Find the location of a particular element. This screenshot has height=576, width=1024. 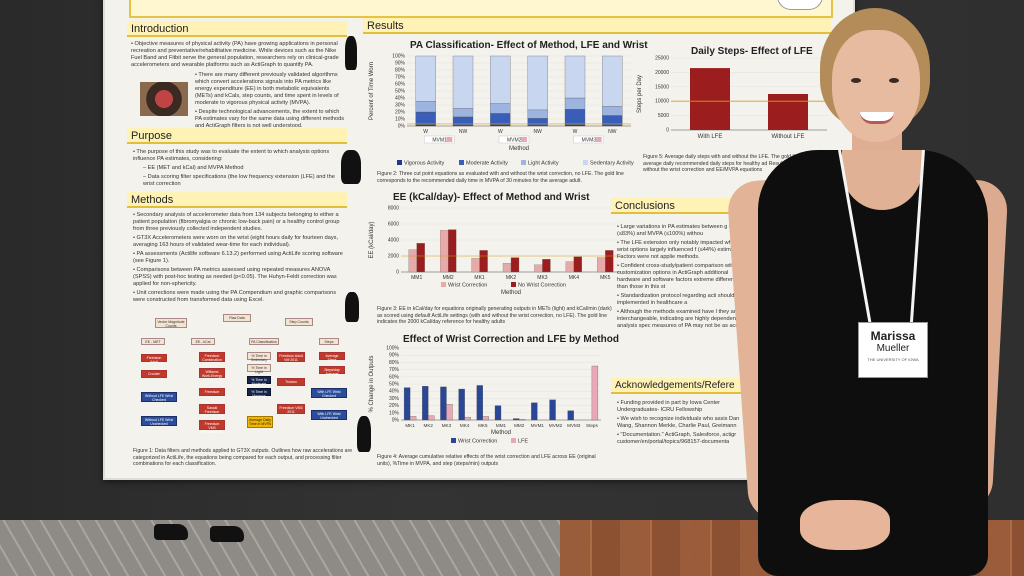

shoe-left is located at coordinates (171, 532).